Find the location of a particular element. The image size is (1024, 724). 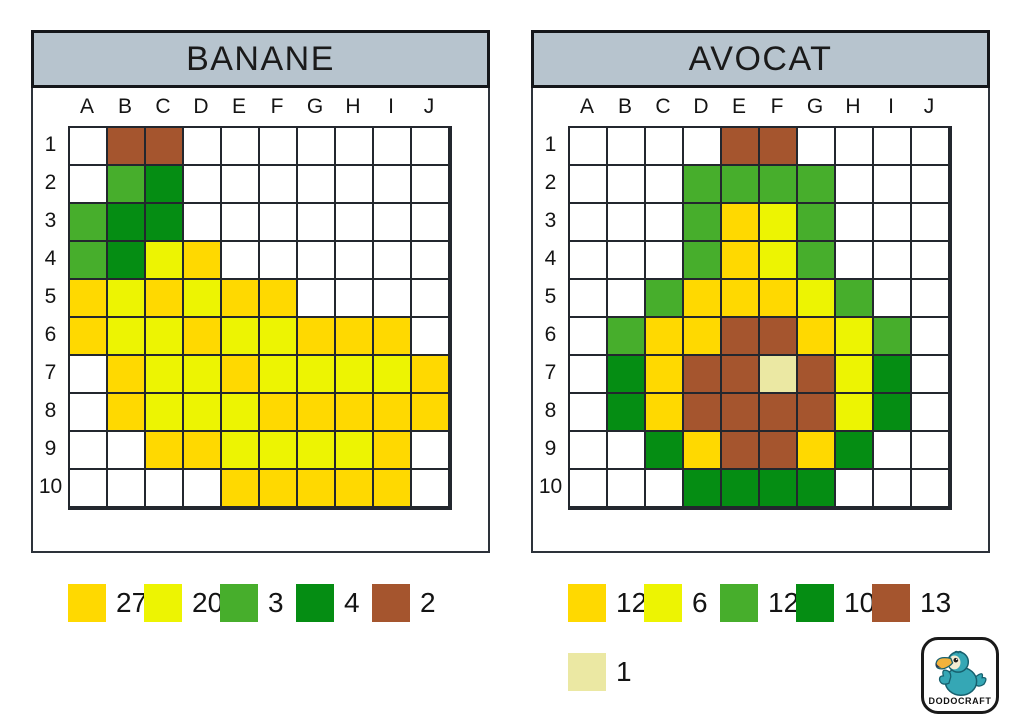

panel-title: AVOCAT is located at coordinates (760, 58).